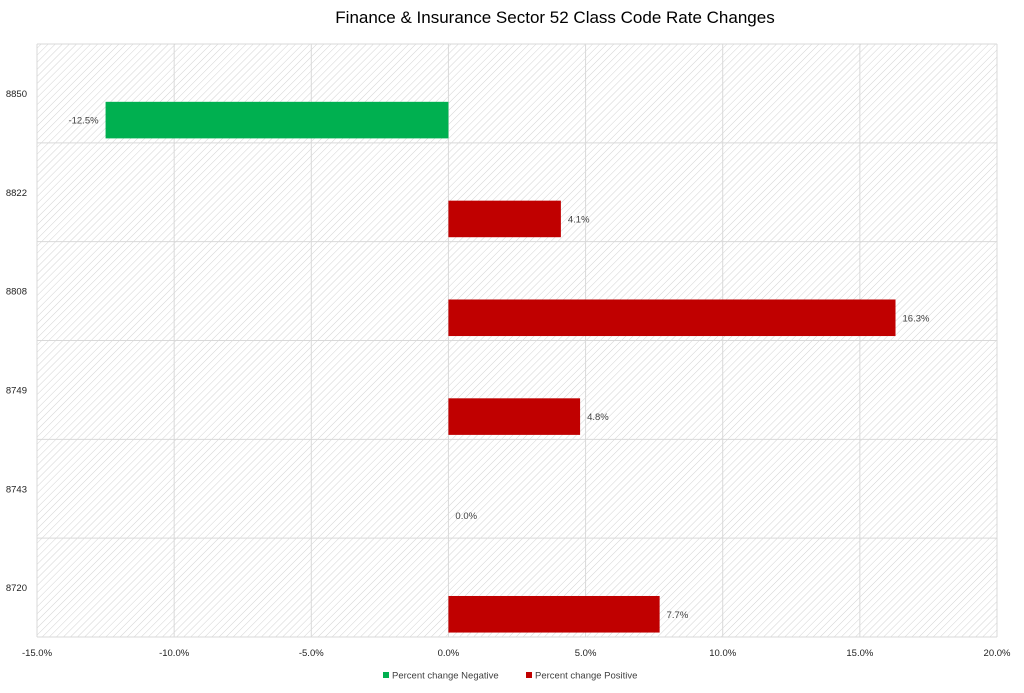 This screenshot has width=1024, height=693. What do you see at coordinates (997, 653) in the screenshot?
I see `x-tick-label: 20.0%` at bounding box center [997, 653].